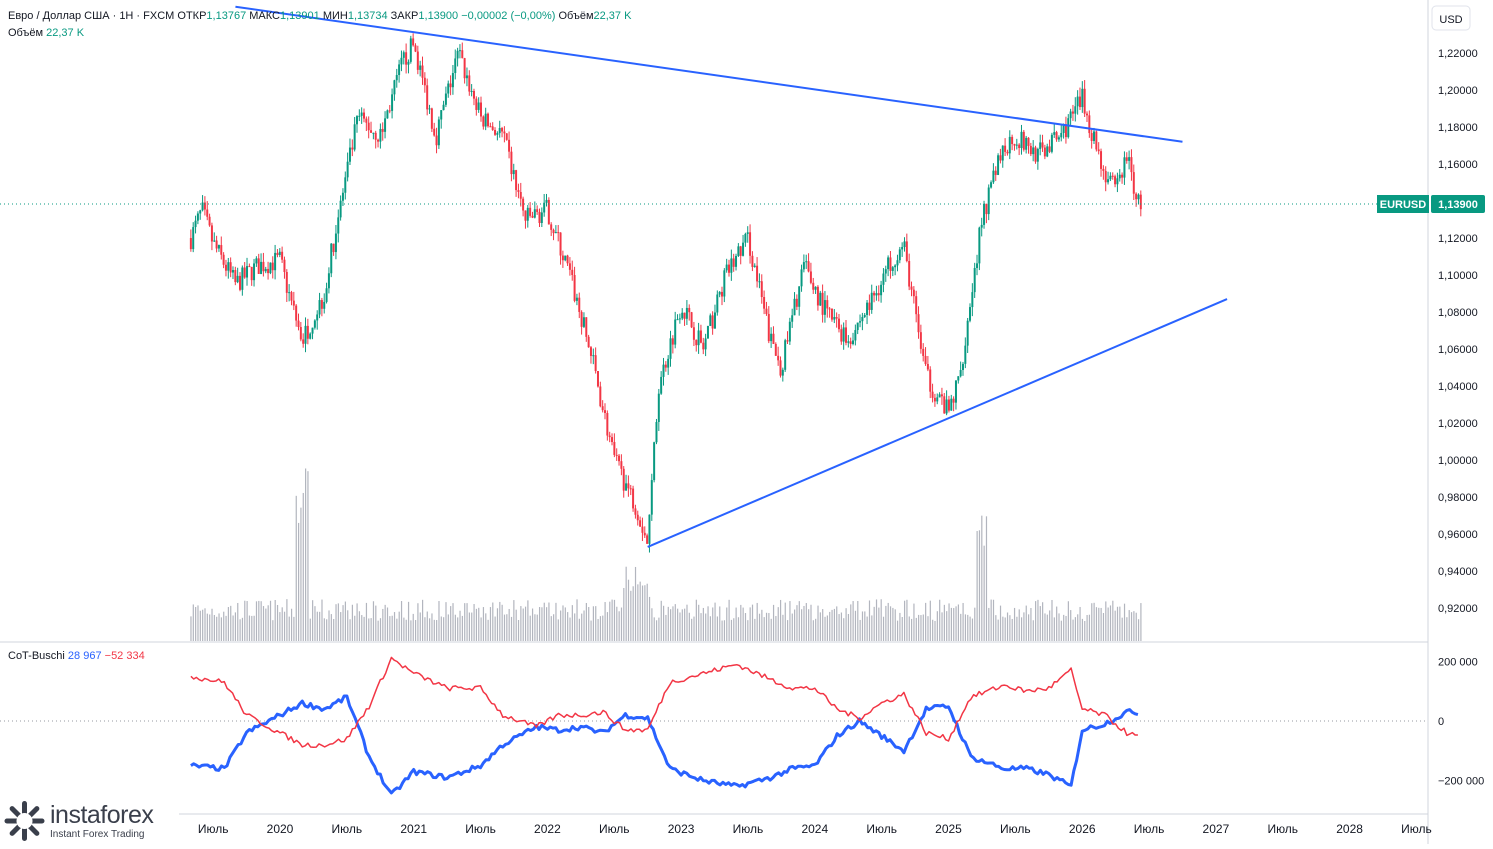 The width and height of the screenshot is (1493, 849). I want to click on instaforex-logo: instaforex Instant Forex Trading, so click(89, 821).